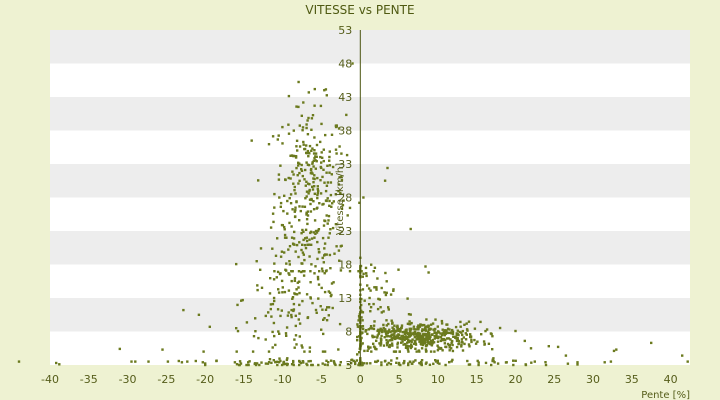  Describe the element at coordinates (205, 379) in the screenshot. I see `x-tick-label: -20` at that location.